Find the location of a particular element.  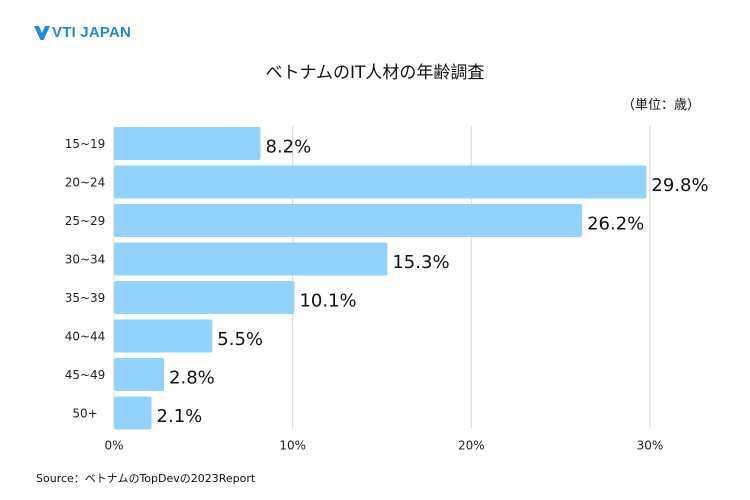

brand-logo: VTI JAPAN is located at coordinates (82, 32).